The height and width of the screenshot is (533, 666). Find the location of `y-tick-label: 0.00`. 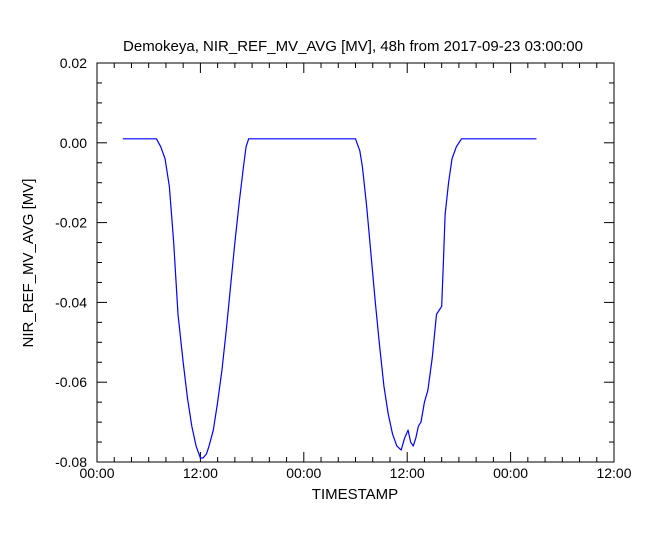

y-tick-label: 0.00 is located at coordinates (73, 143).